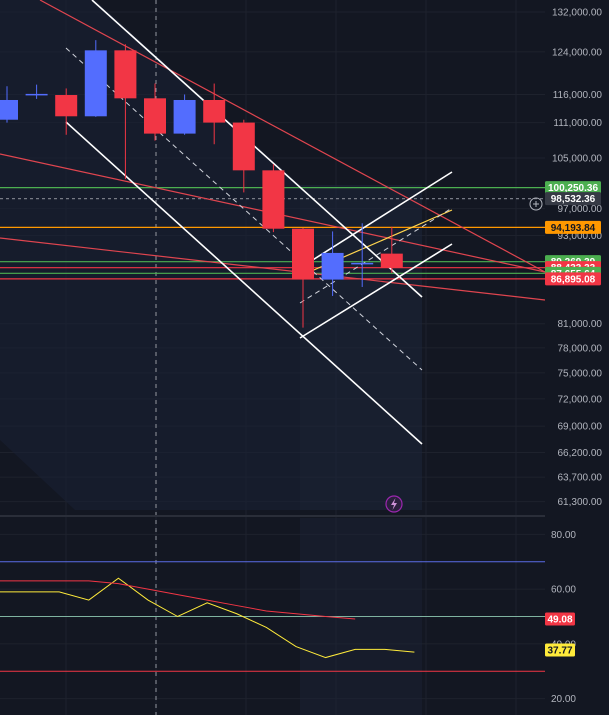 This screenshot has width=609, height=715. I want to click on rsi-value-tag-label: 37.77, so click(559, 650).